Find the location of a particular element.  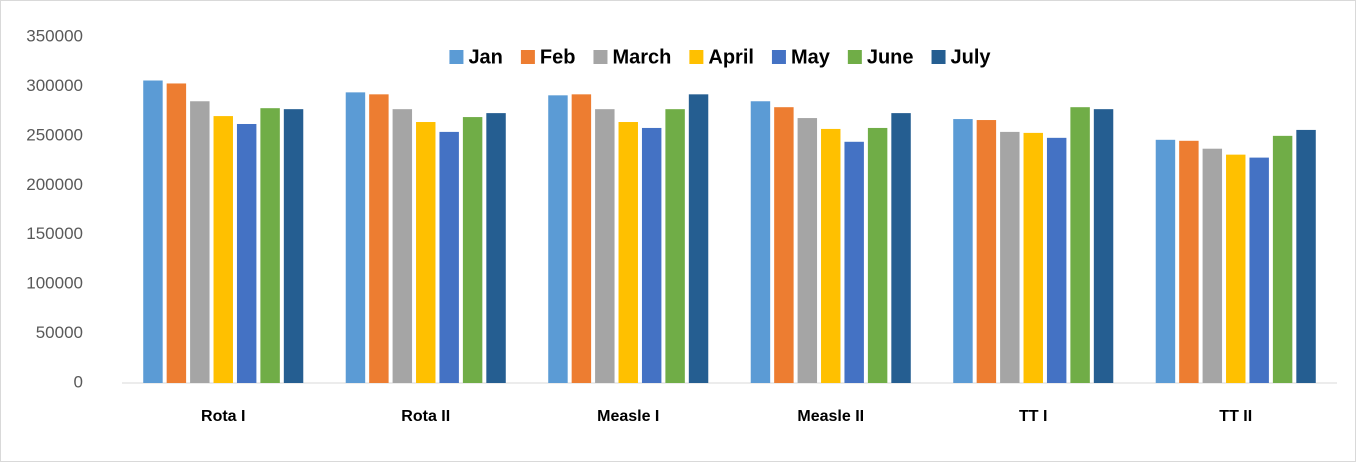

x-tick-label: TT I is located at coordinates (1033, 416).